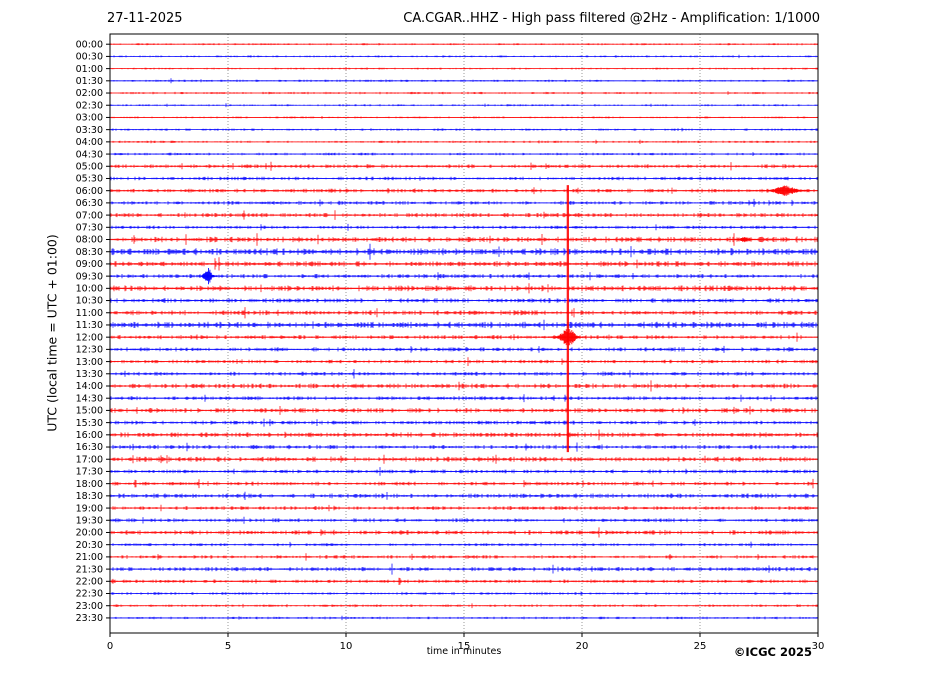  I want to click on row-label-17:00: 17:00, so click(89, 459).